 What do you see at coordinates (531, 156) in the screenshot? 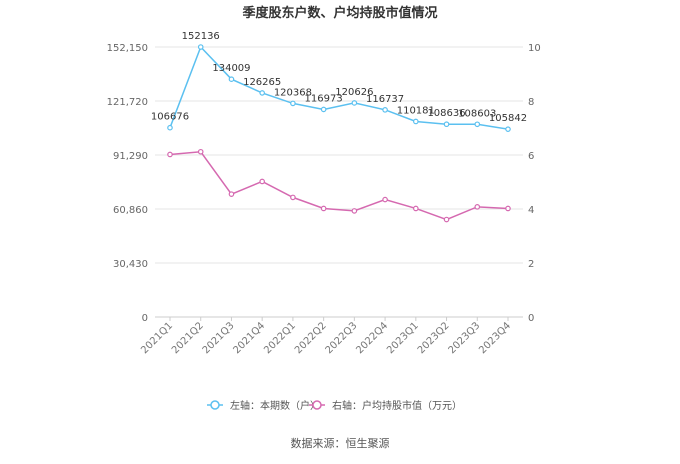
I see `right-axis-tick-label: 6` at bounding box center [531, 156].